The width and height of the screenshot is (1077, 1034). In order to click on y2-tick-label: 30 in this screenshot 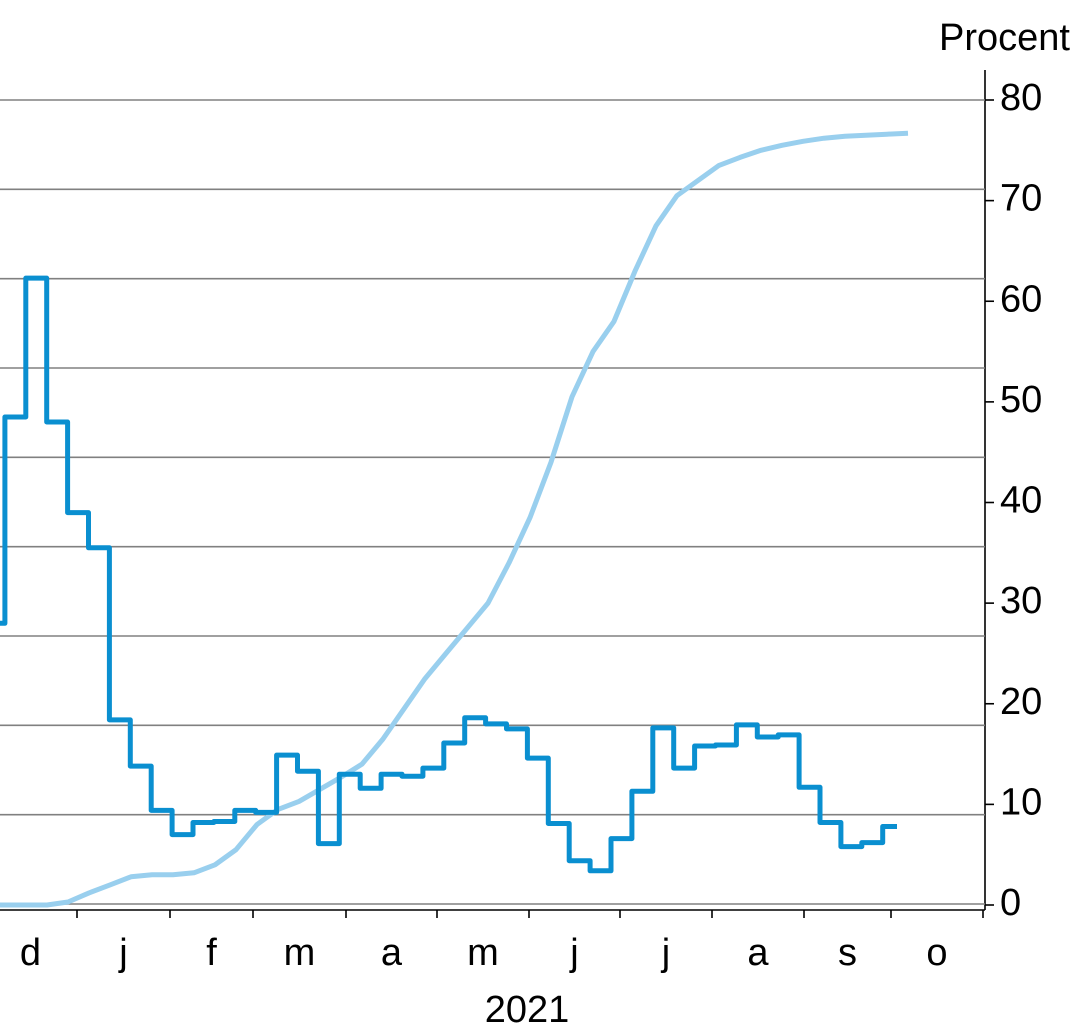, I will do `click(1021, 601)`.